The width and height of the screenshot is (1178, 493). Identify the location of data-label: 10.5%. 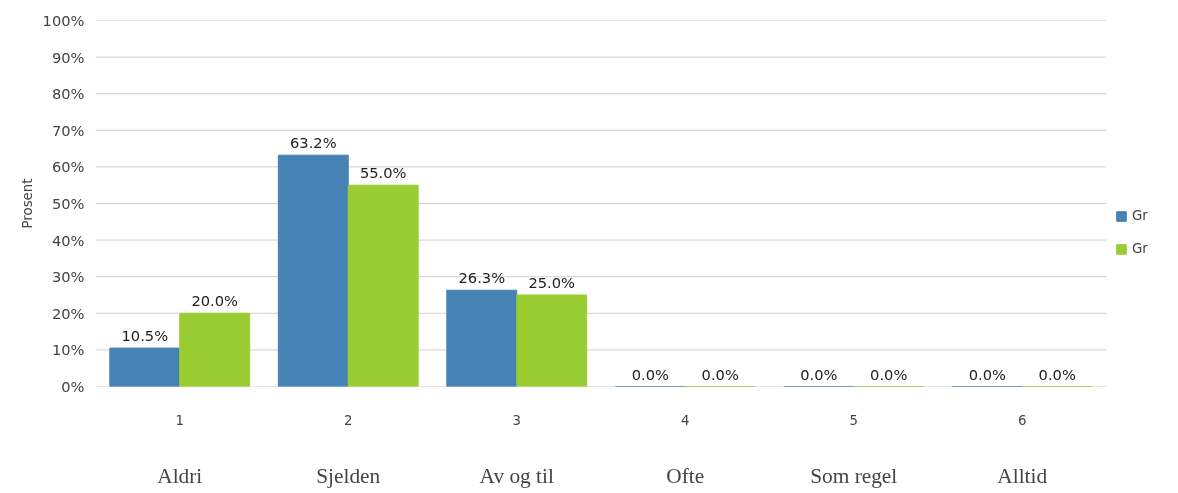
(145, 336).